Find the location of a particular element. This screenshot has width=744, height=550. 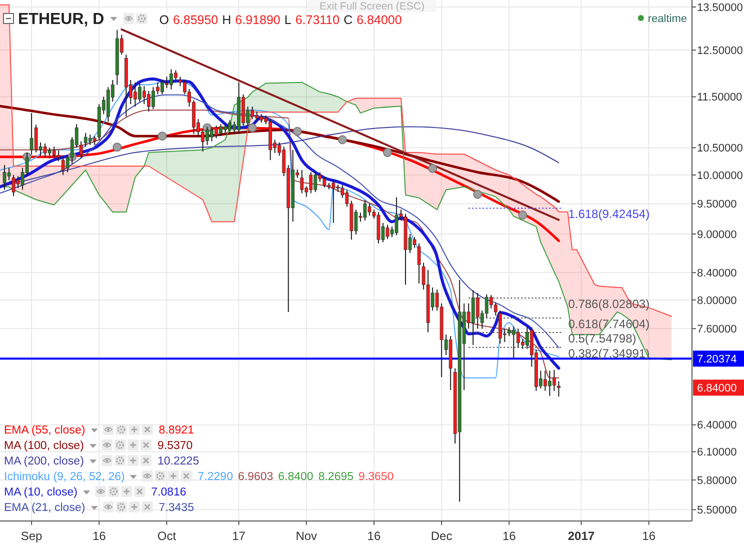

x-tick-label: Dec is located at coordinates (441, 536).